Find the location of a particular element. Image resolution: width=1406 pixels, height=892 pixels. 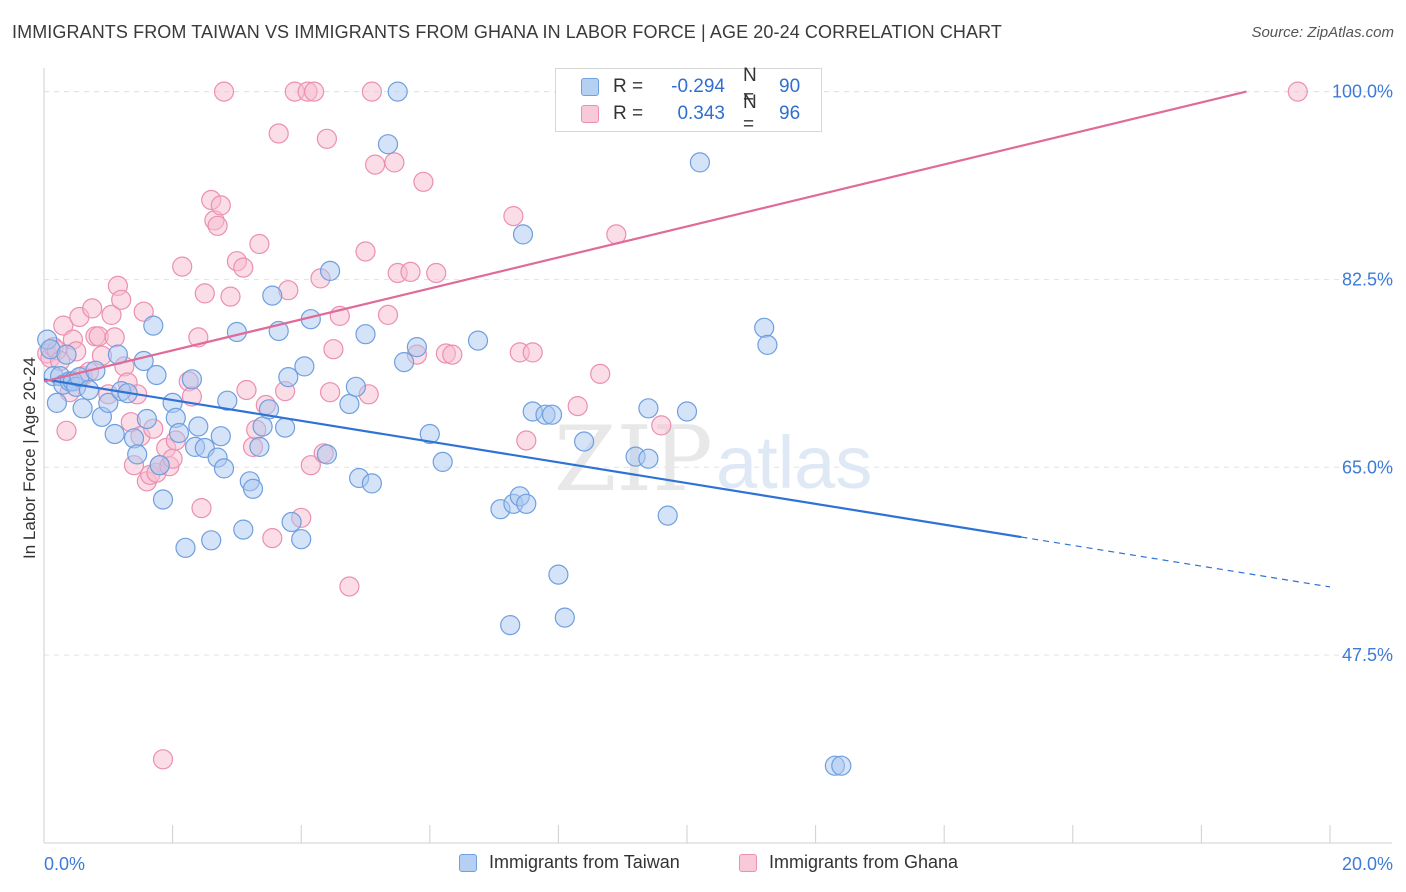

legend-item-taiwan: Immigrants from Taiwan is located at coordinates (569, 862).